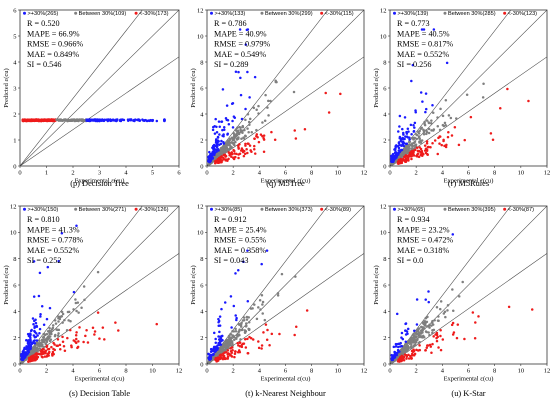 The height and width of the screenshot is (405, 550). What do you see at coordinates (179, 371) in the screenshot?
I see `x-tick-label: 12` at bounding box center [179, 371].